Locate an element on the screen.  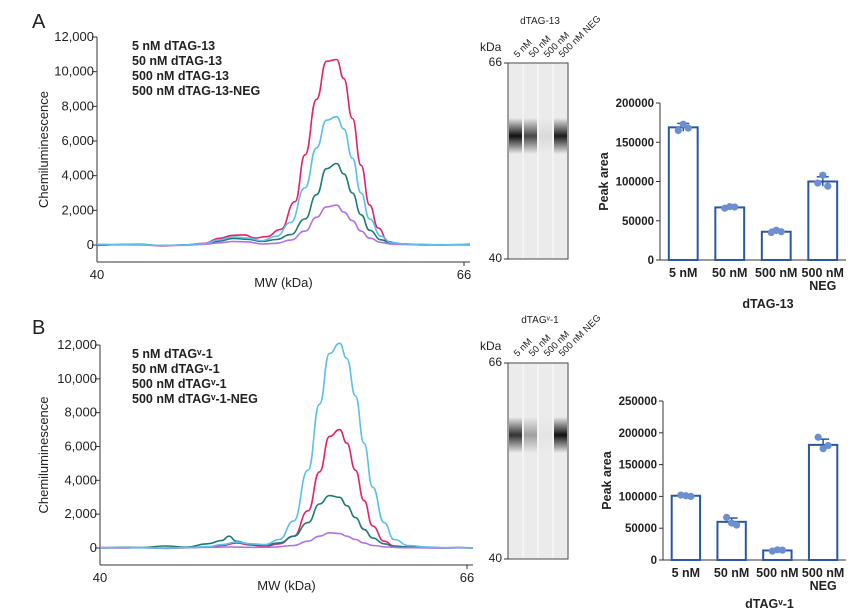
bar-x-axis-label: dTAG-13 is located at coordinates (767, 304).